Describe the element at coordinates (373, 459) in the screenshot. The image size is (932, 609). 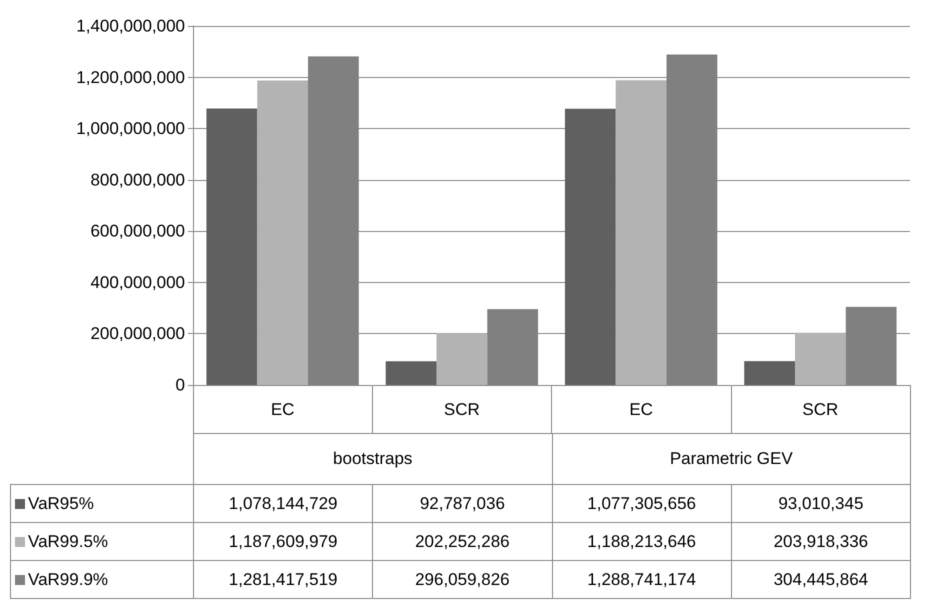
I see `text: bootstraps` at that location.